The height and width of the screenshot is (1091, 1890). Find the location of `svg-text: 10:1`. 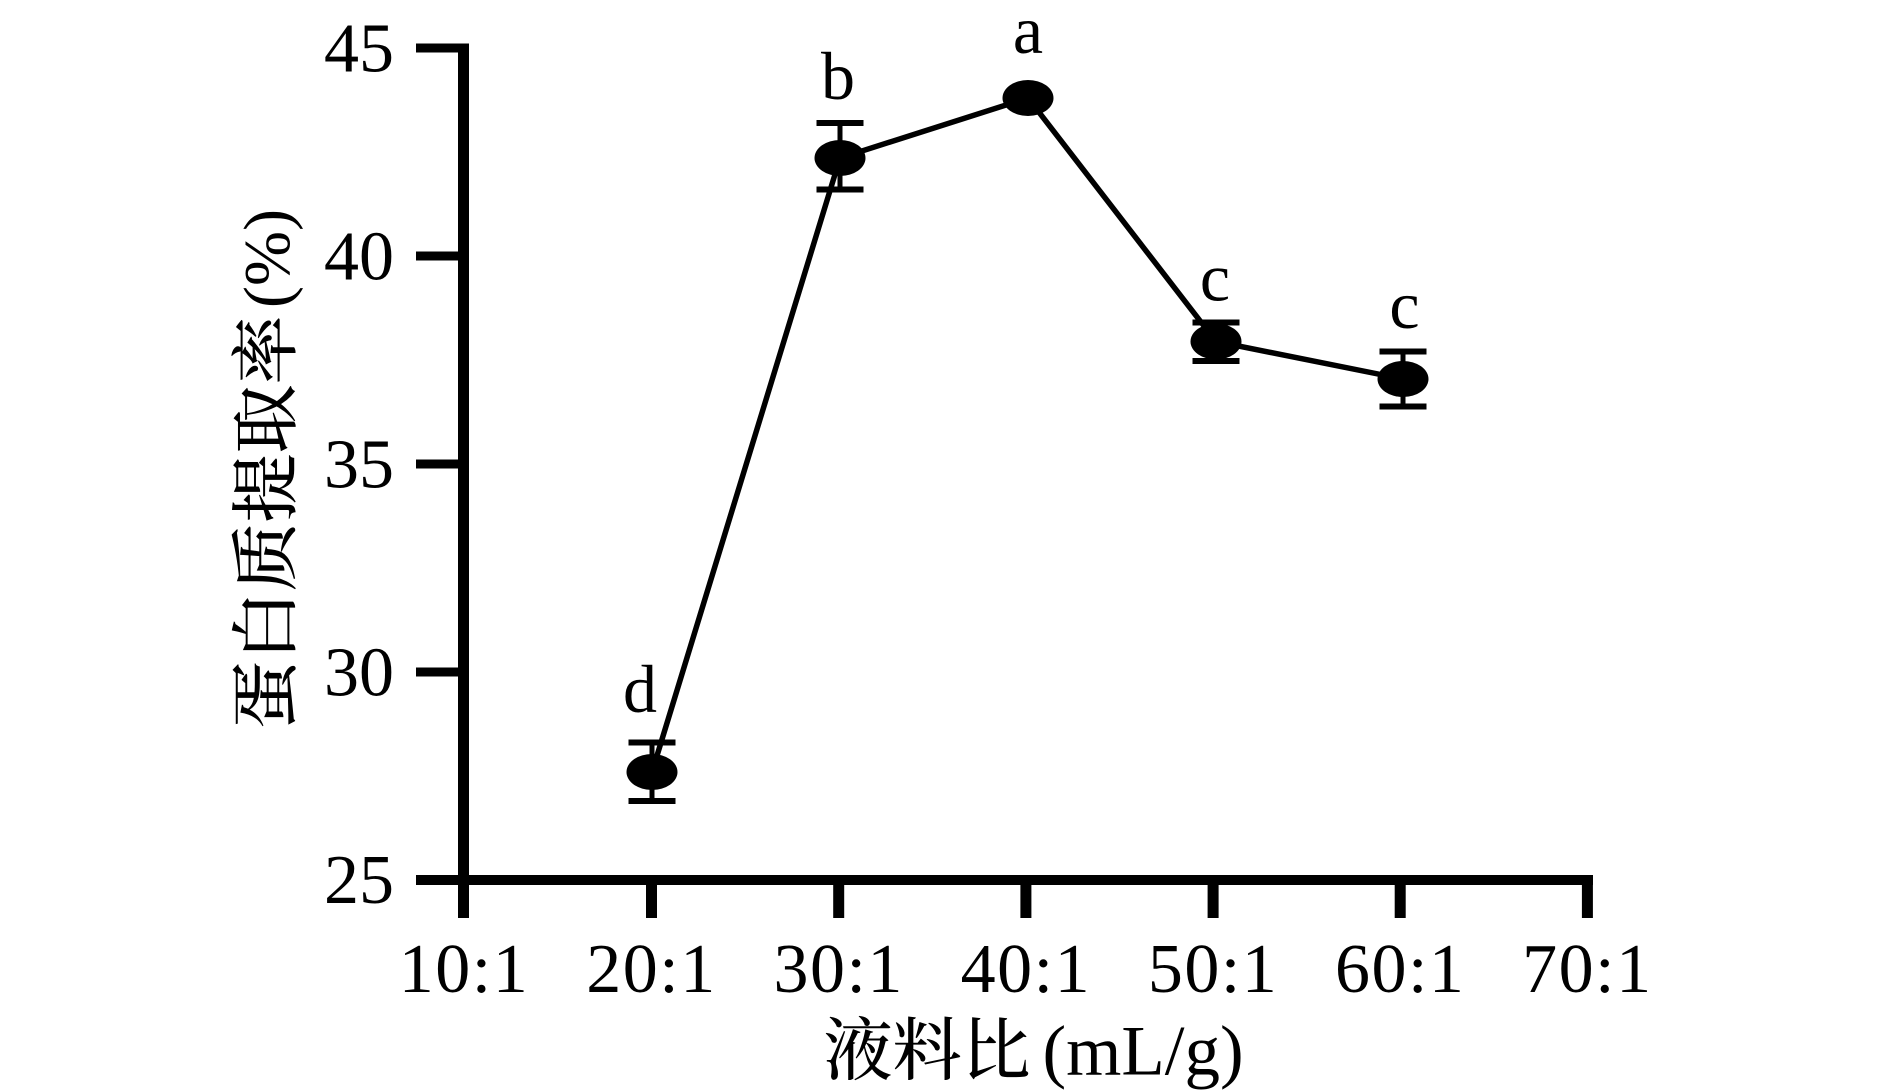

svg-text: 10:1 is located at coordinates (464, 969).